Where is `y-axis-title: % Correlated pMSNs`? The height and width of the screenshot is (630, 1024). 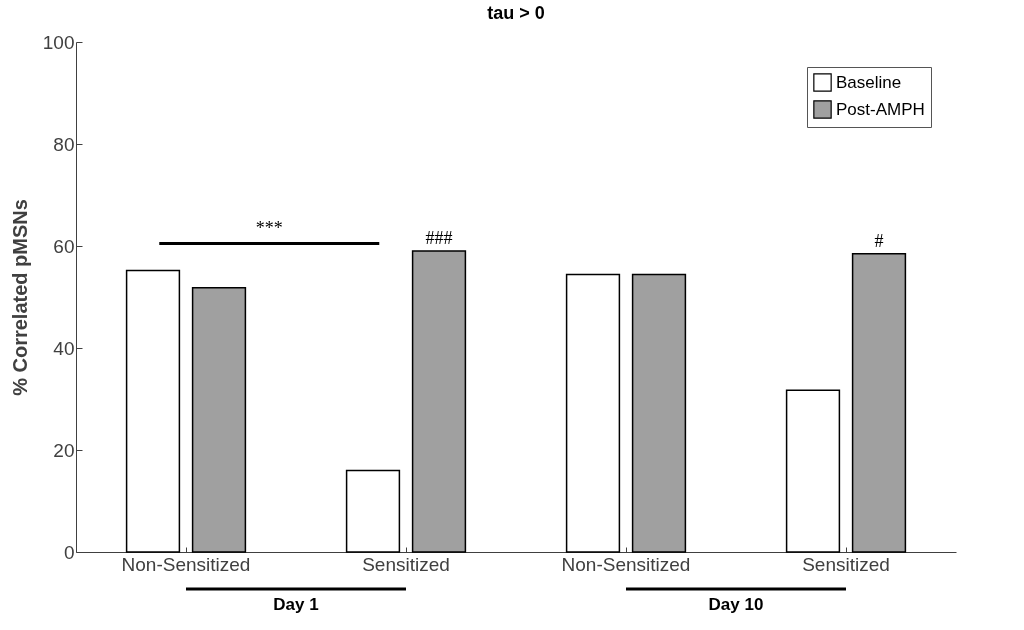 y-axis-title: % Correlated pMSNs is located at coordinates (19, 297).